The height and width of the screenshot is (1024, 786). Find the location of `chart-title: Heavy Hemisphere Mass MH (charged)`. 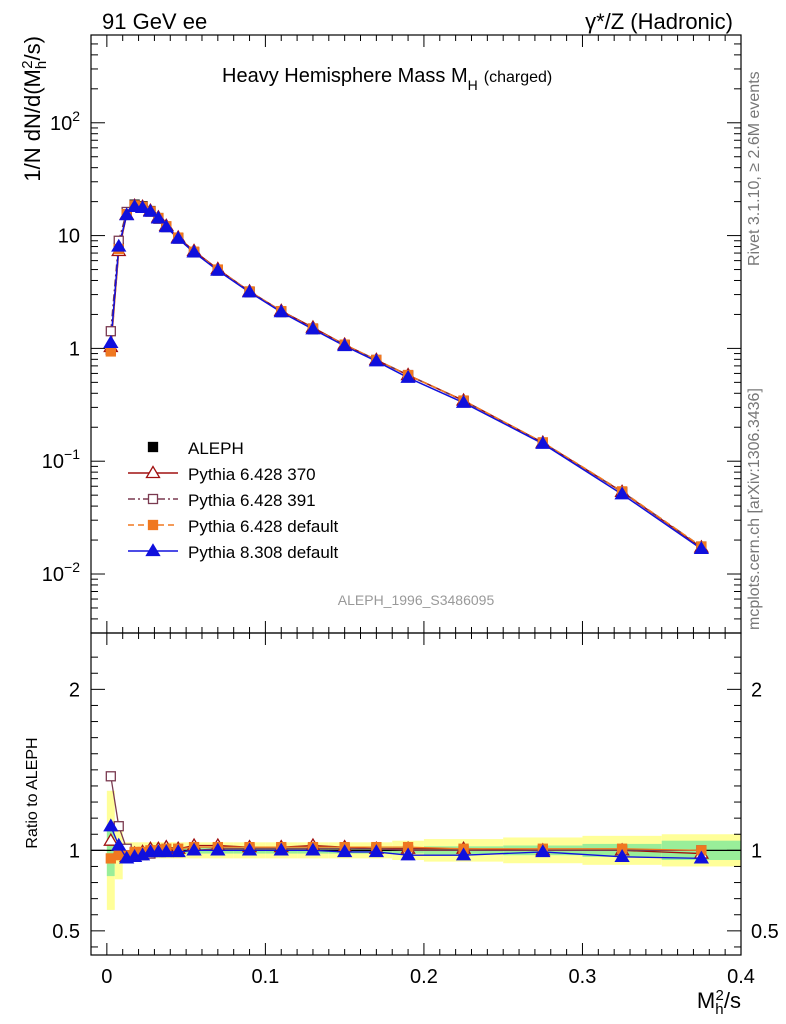

chart-title: Heavy Hemisphere Mass MH (charged) is located at coordinates (387, 79).